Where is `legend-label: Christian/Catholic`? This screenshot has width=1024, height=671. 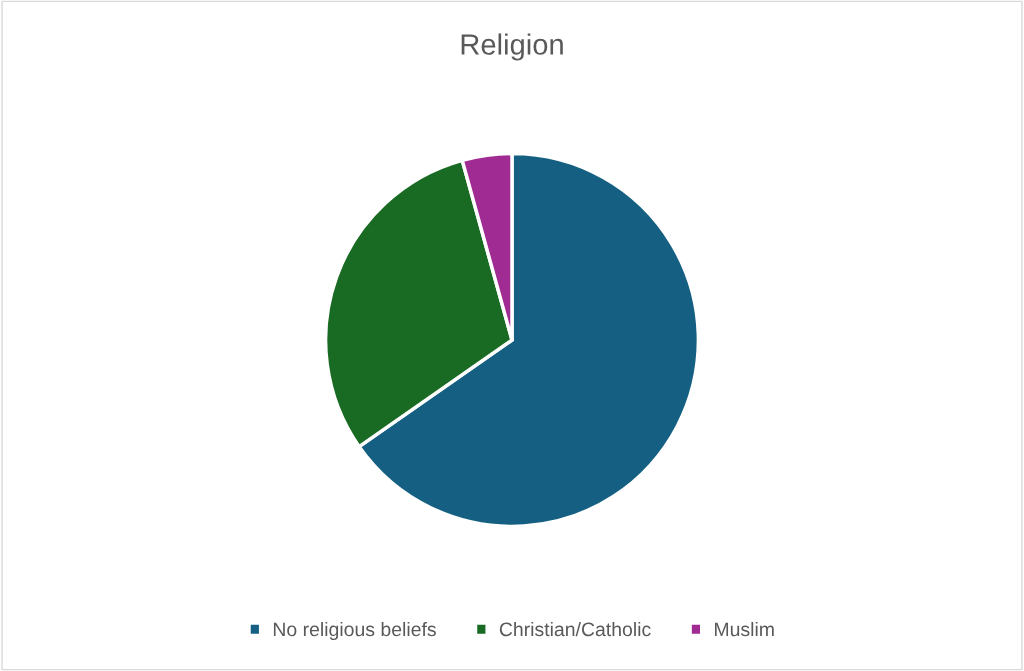 legend-label: Christian/Catholic is located at coordinates (575, 629).